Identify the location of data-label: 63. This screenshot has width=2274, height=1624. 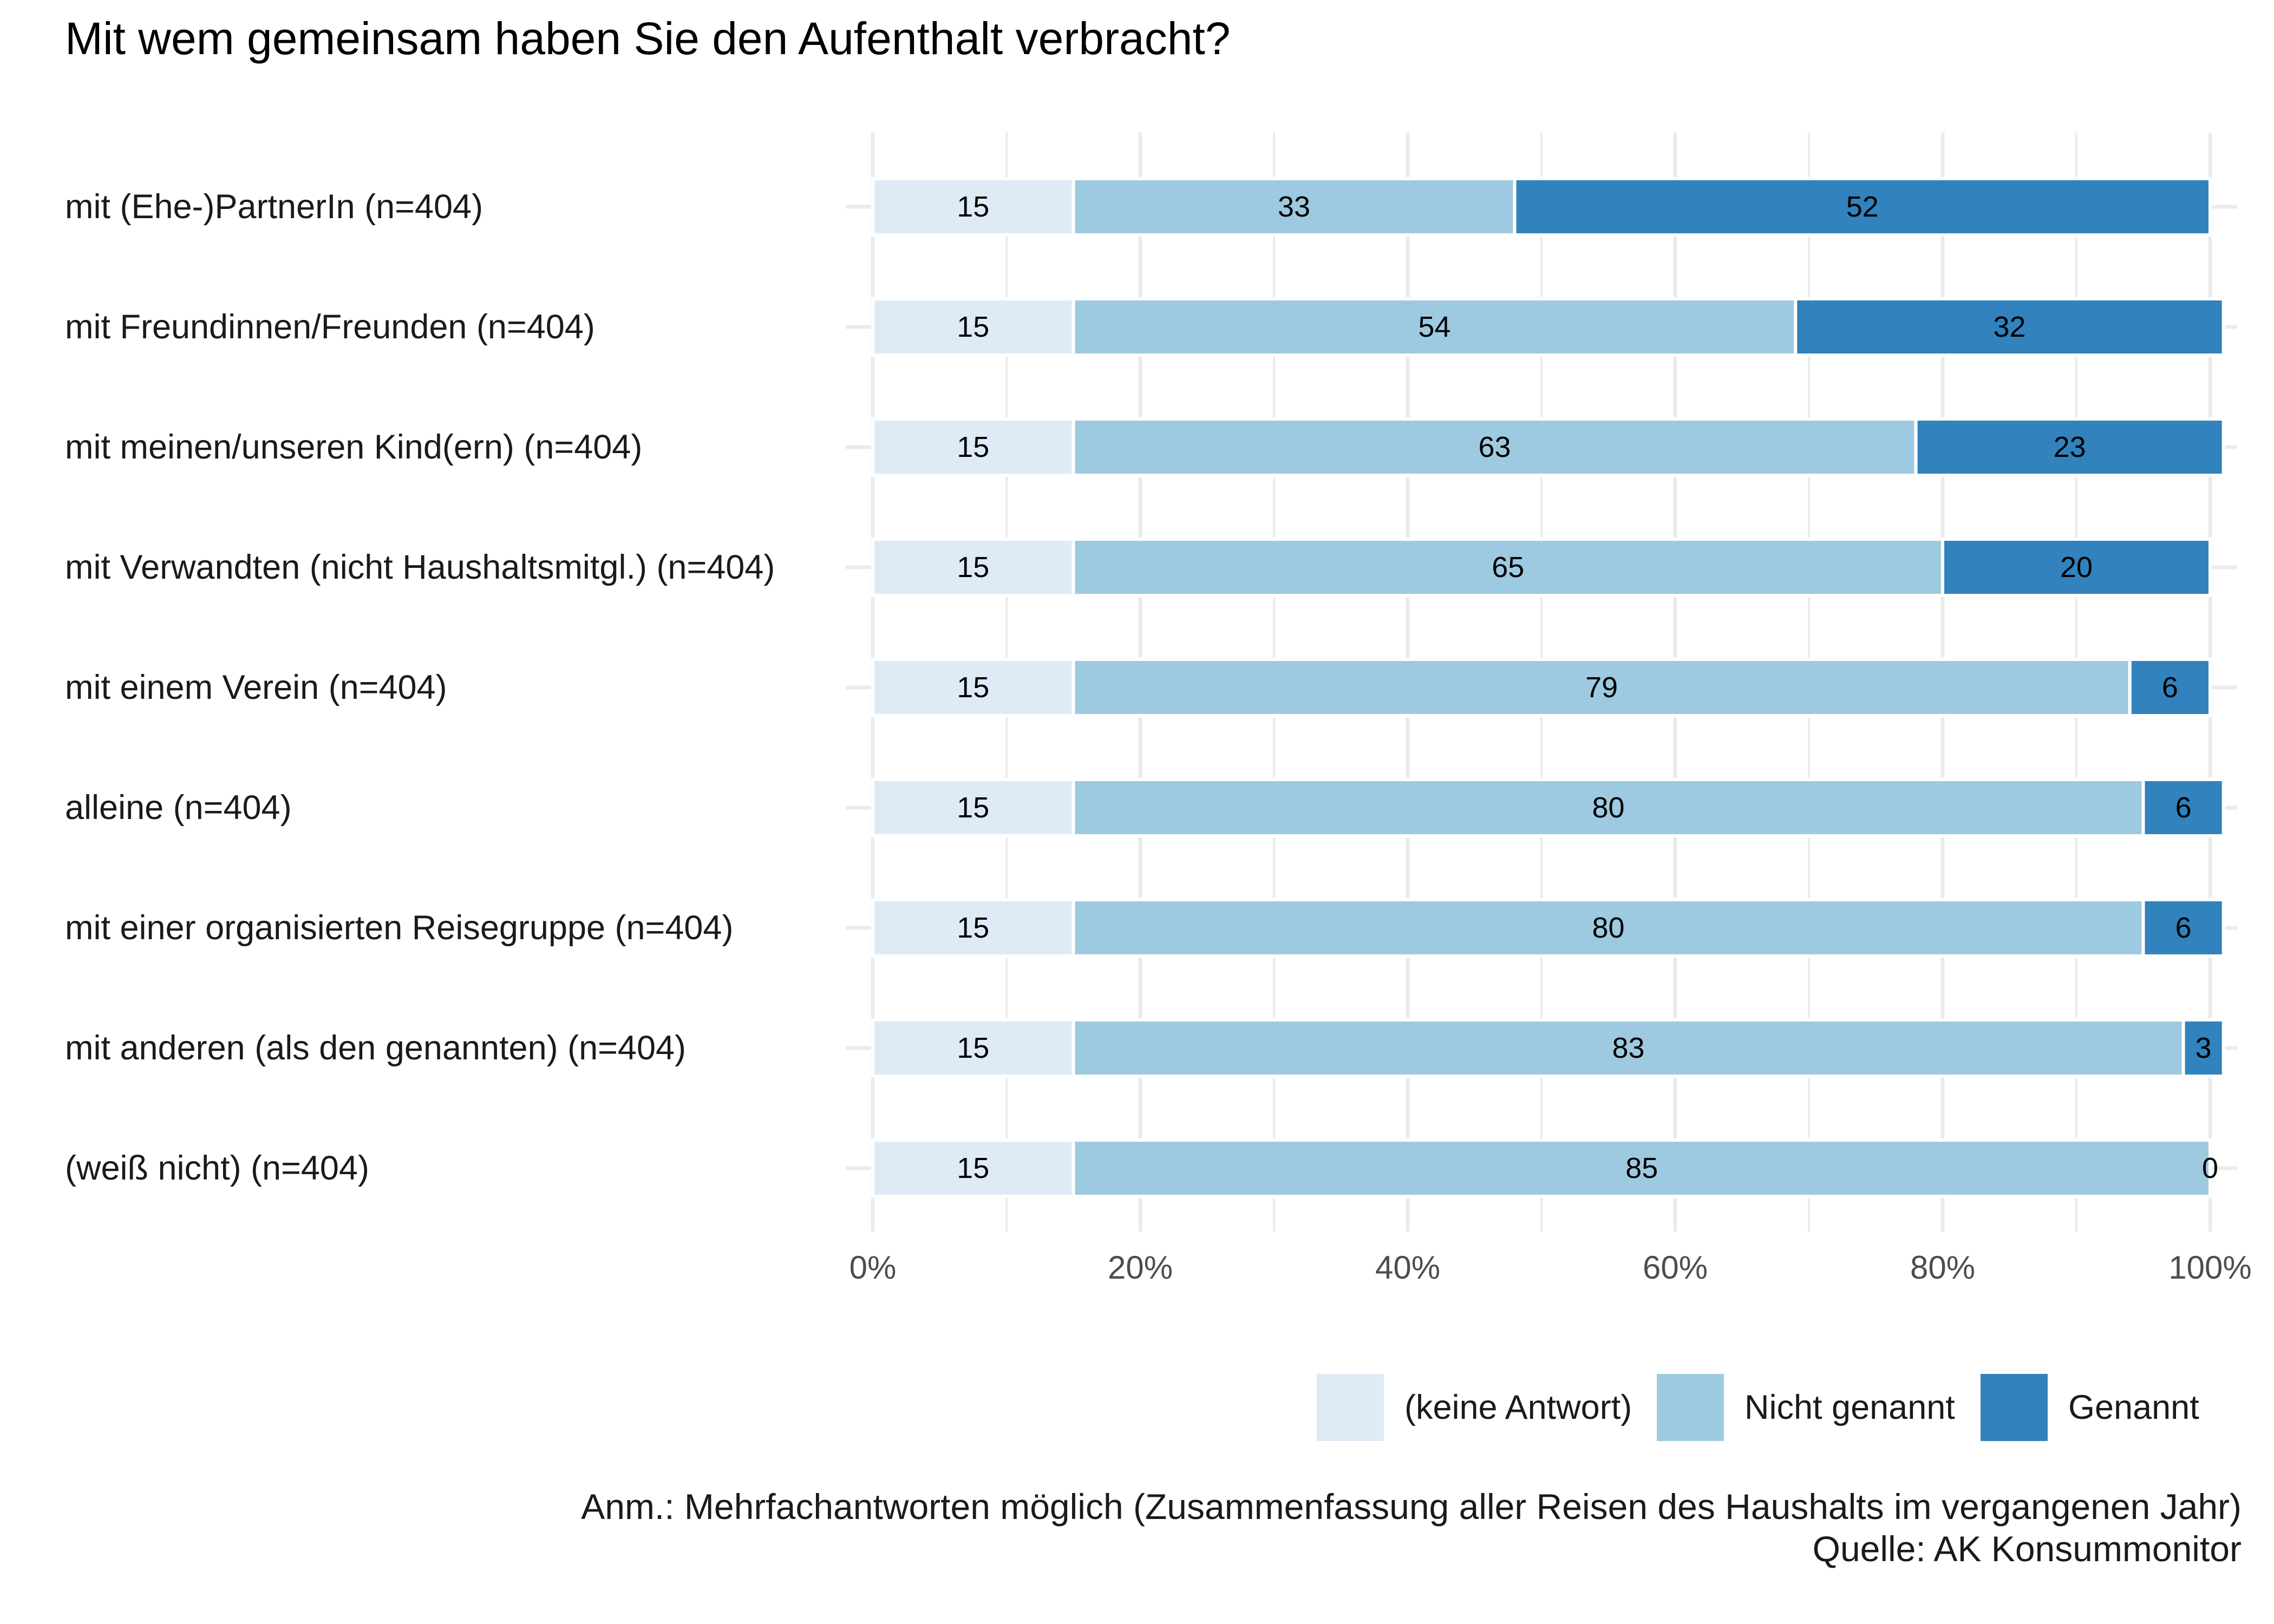
(1495, 447).